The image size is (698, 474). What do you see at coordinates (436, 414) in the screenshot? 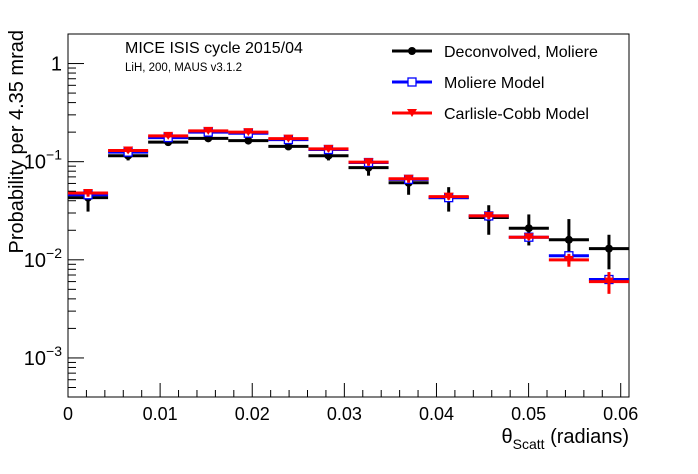
I see `x-tick-label: 0.04` at bounding box center [436, 414].